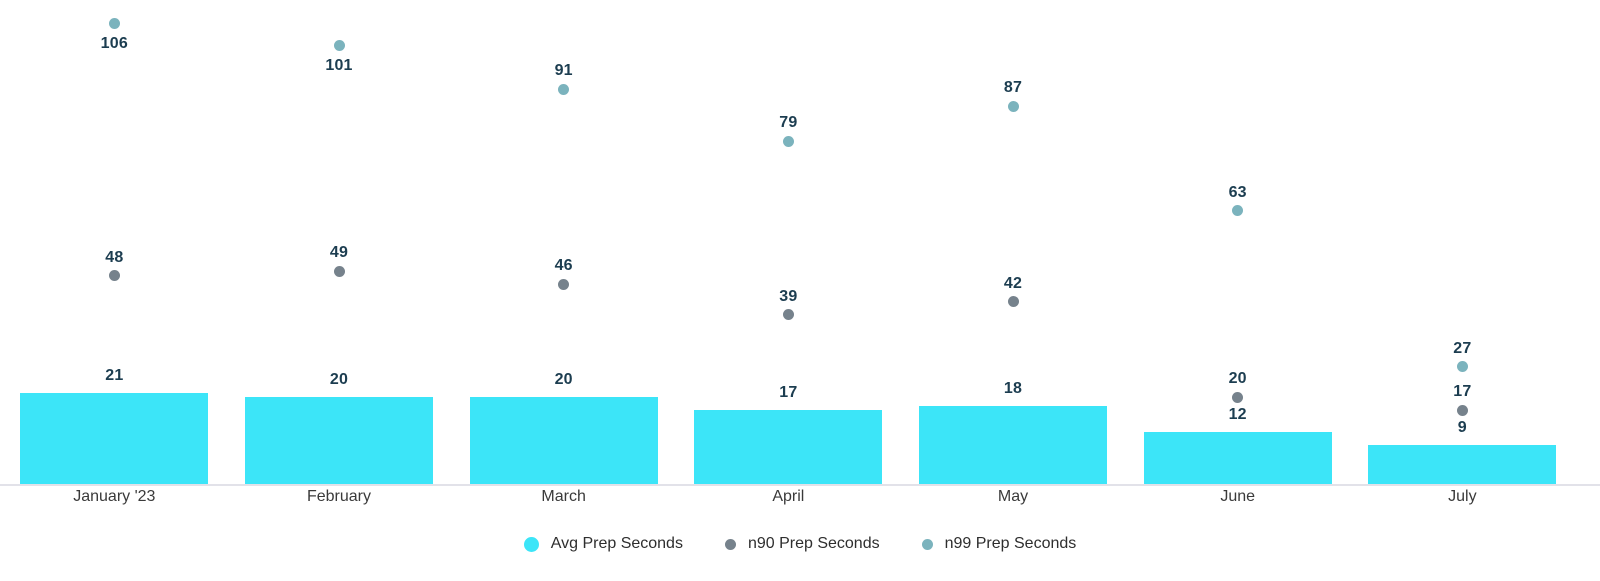  I want to click on legend-label: n90 Prep Seconds, so click(813, 543).